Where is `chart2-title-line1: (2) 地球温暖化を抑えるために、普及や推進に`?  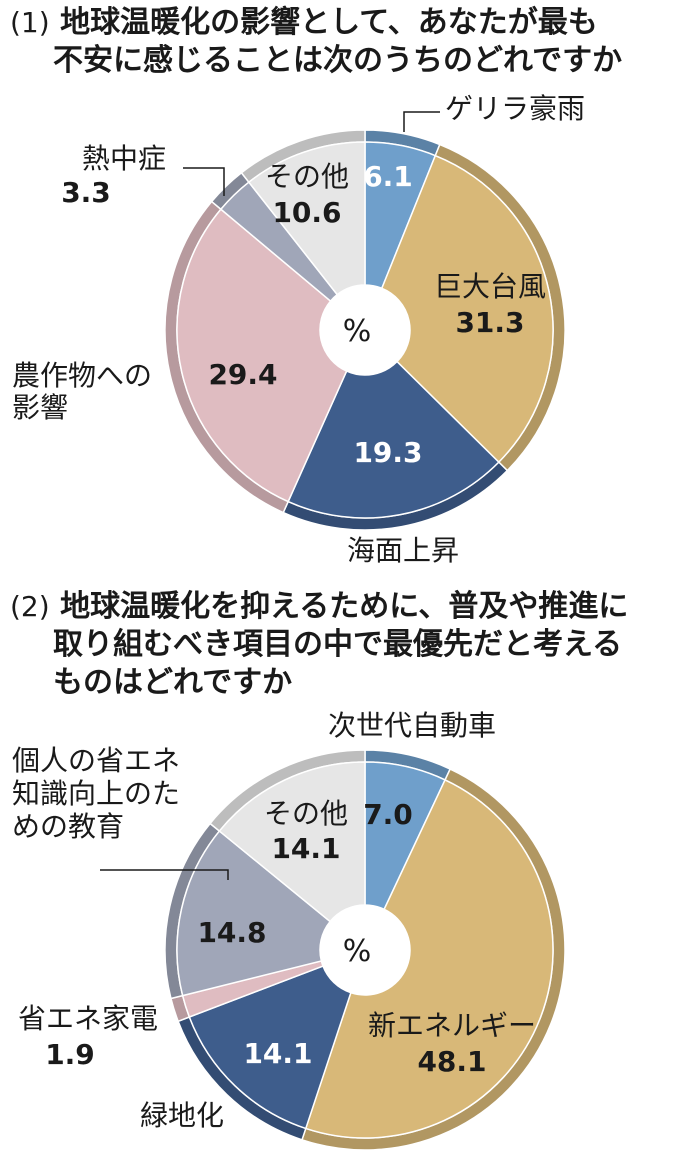
chart2-title-line1: (2) 地球温暖化を抑えるために、普及や推進に is located at coordinates (319, 606).